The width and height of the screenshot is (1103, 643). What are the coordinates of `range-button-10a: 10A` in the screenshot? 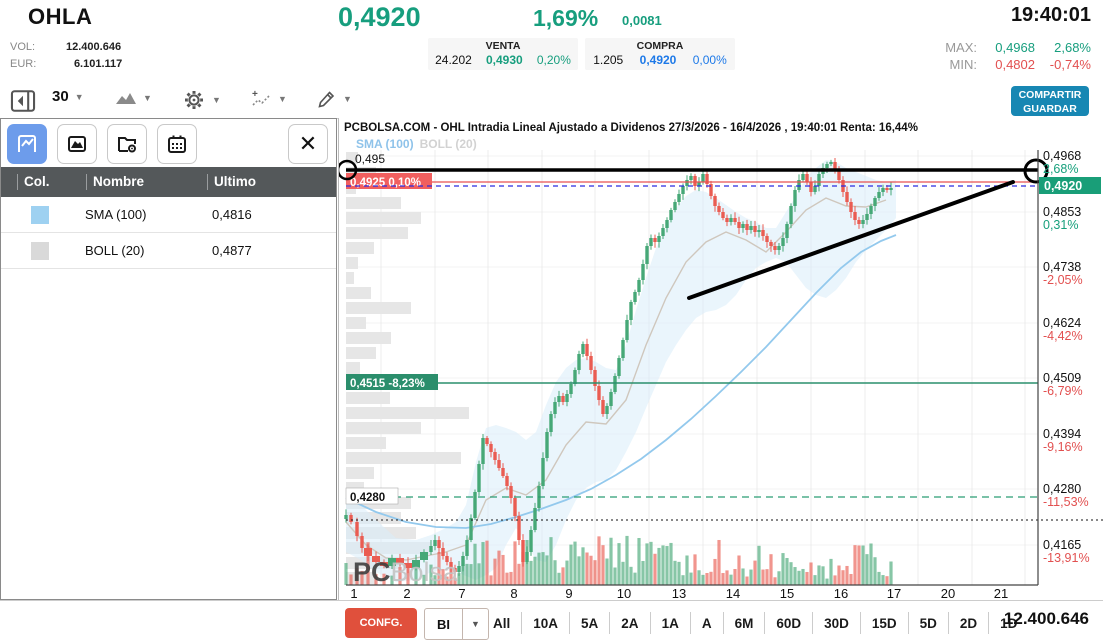 It's located at (546, 623).